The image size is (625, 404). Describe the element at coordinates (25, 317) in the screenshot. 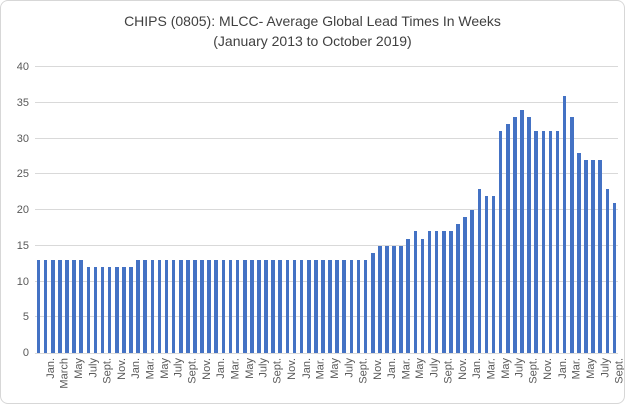

I see `y-tick-label: 5` at that location.